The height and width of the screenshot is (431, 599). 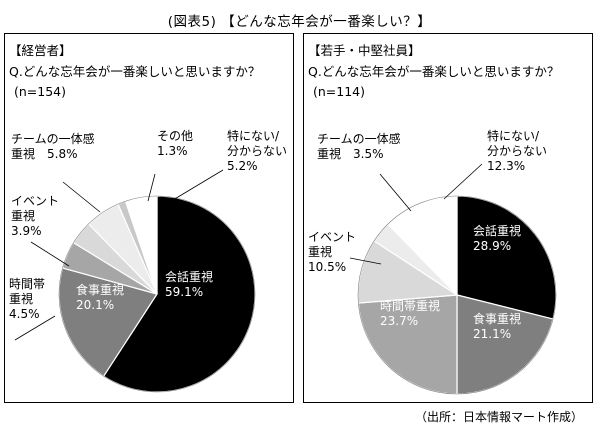 I want to click on sample-size: (n=114), so click(x=339, y=91).